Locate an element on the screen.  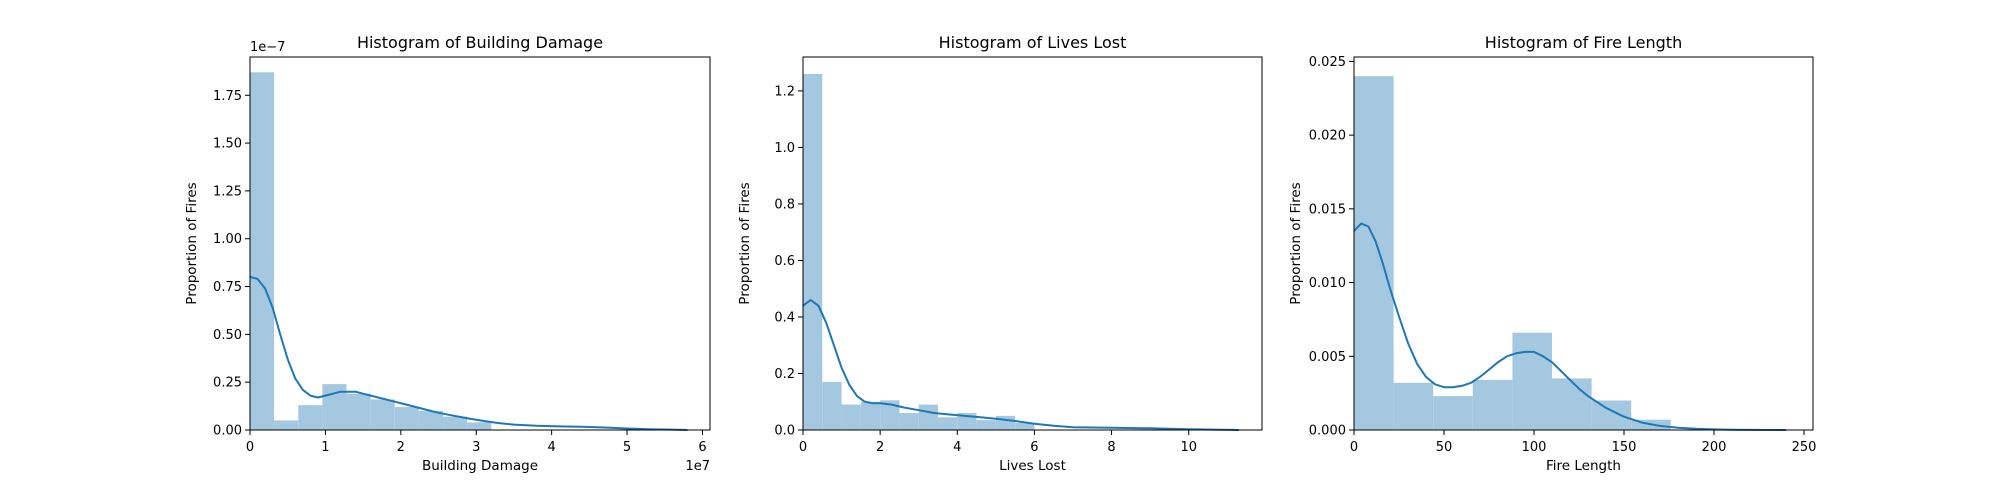
y-tick-label: 0.015 is located at coordinates (1327, 209).